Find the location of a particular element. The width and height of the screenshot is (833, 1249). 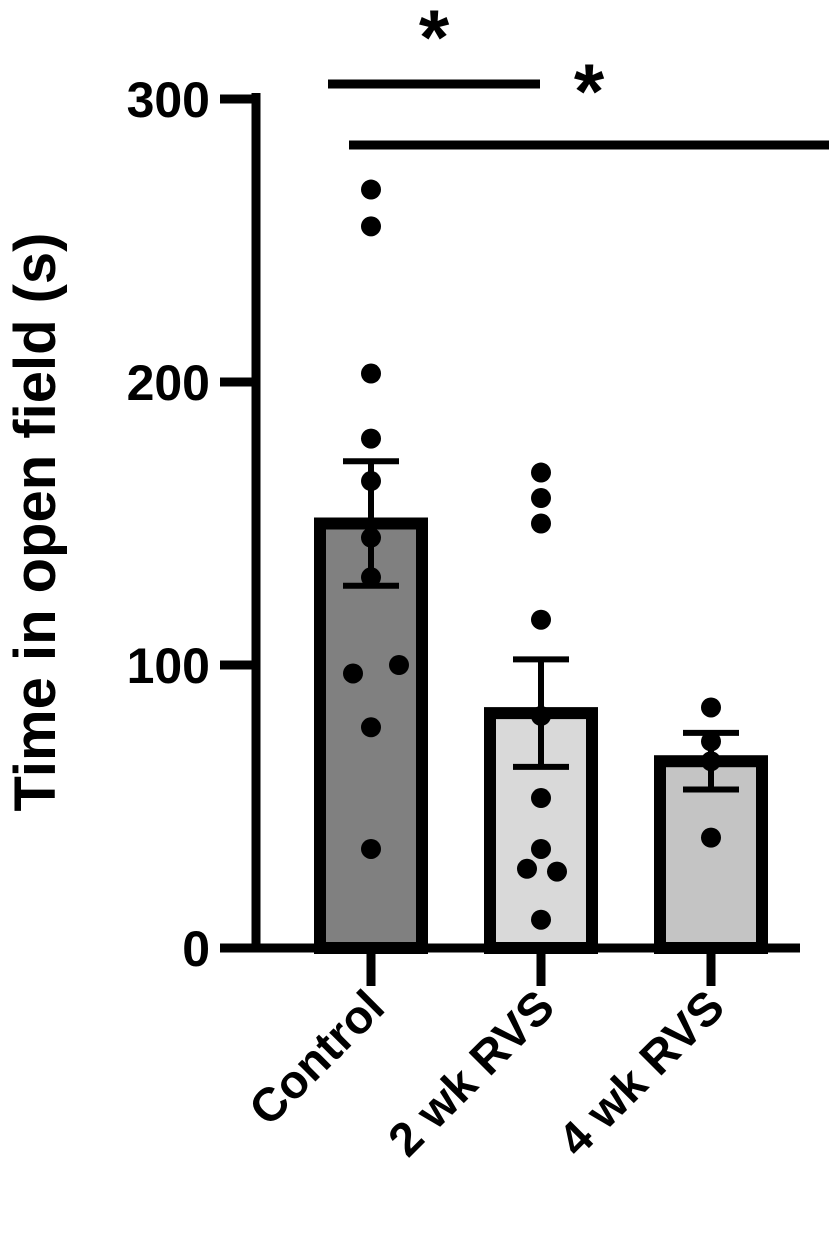

significance-annotations: ** is located at coordinates (578, 75).